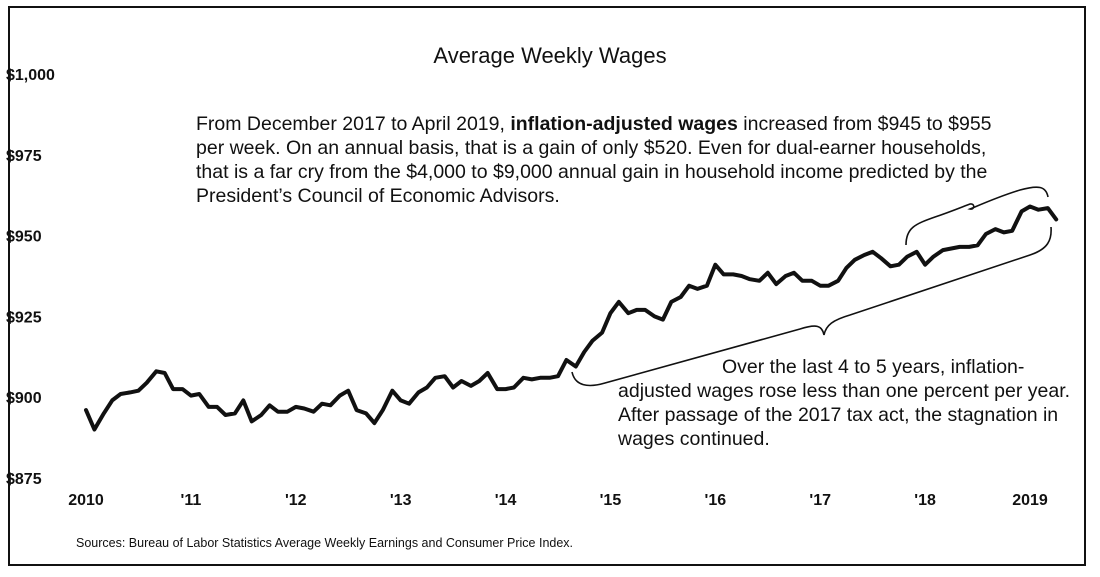  Describe the element at coordinates (30, 75) in the screenshot. I see `y-tick-label: $1,000` at that location.